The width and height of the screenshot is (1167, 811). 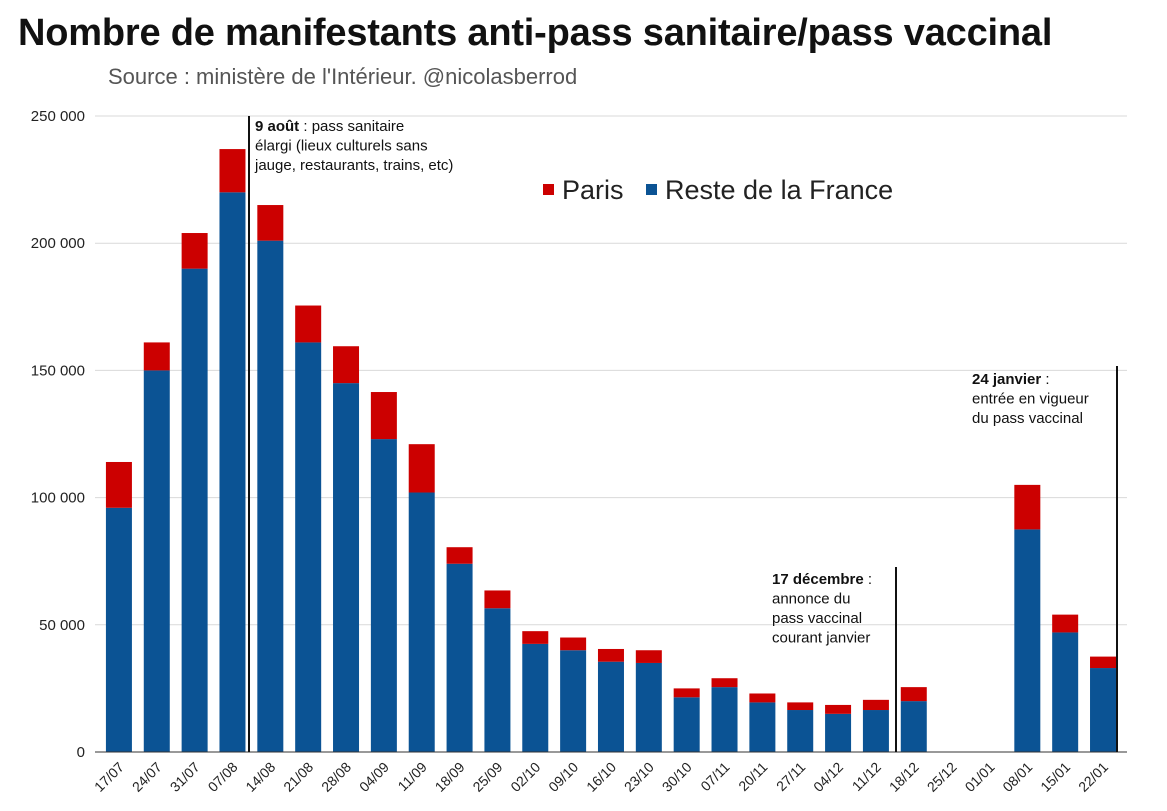 I want to click on x-tick-label: 04/12, so click(x=828, y=777).